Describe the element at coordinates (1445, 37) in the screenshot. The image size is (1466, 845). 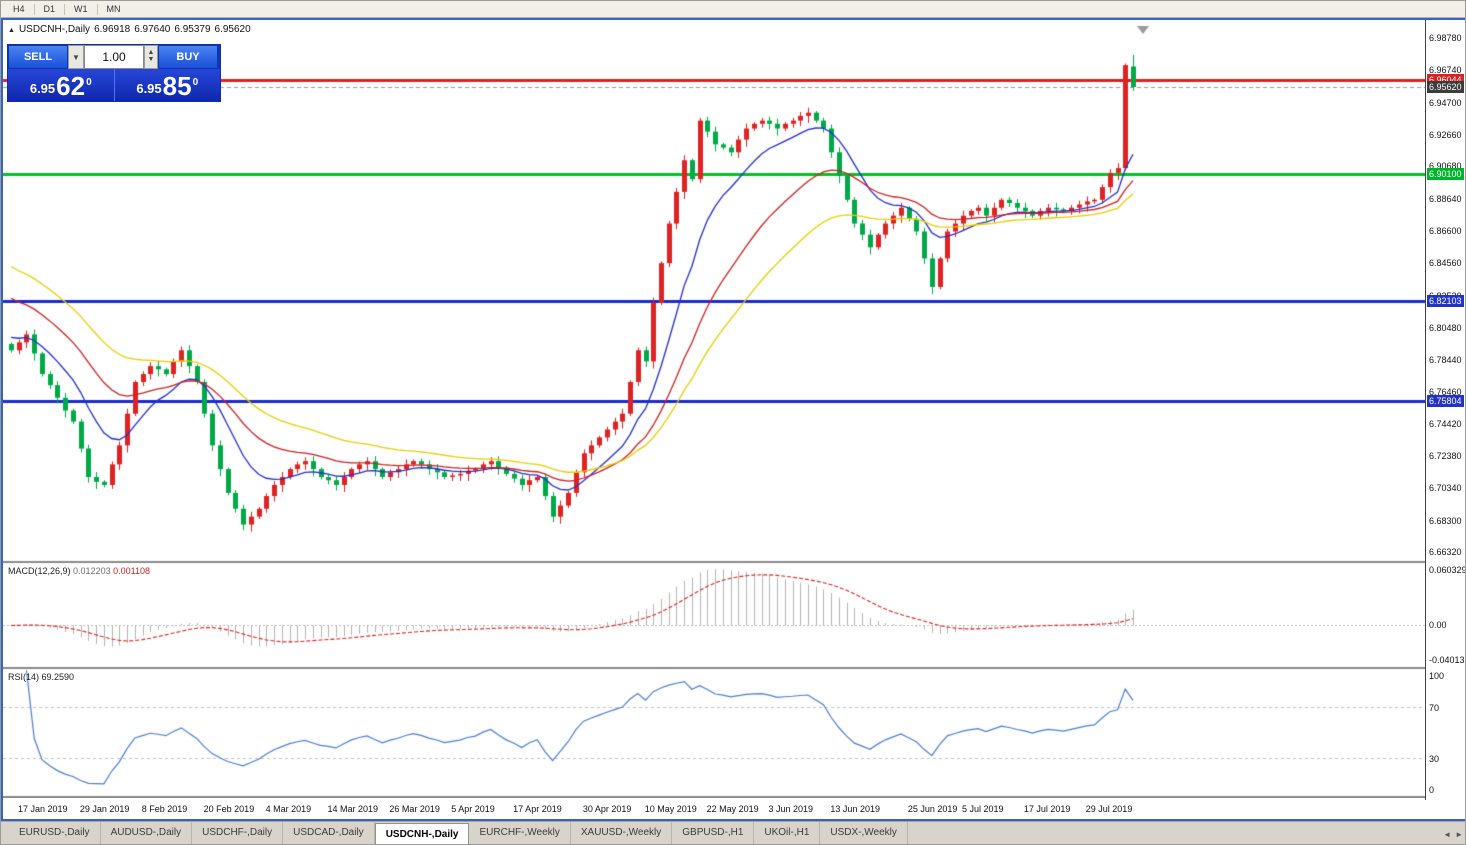
I see `price-axis-label: 6.98780` at that location.